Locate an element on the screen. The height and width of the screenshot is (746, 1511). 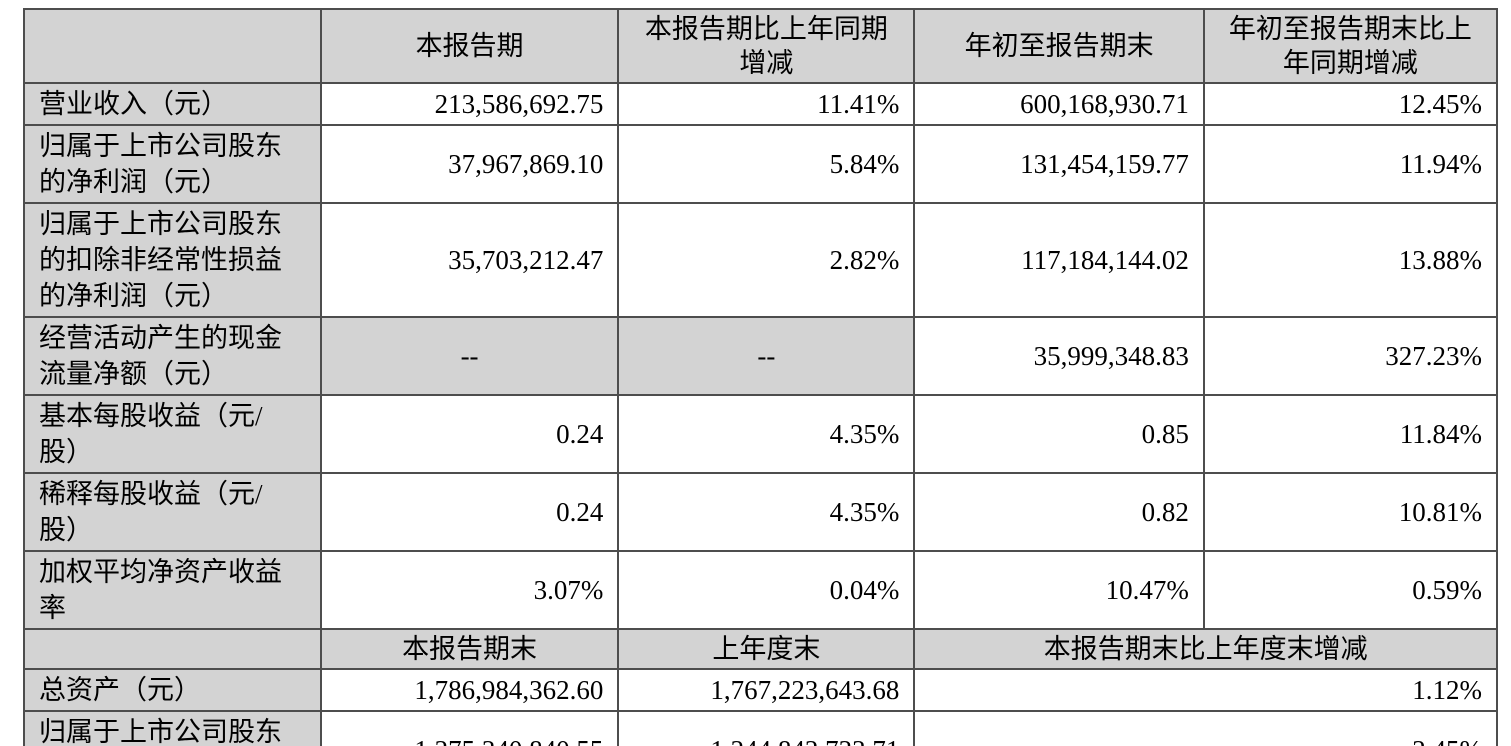
metric-label: 基本每股收益（元/ 股） is located at coordinates (172, 434).